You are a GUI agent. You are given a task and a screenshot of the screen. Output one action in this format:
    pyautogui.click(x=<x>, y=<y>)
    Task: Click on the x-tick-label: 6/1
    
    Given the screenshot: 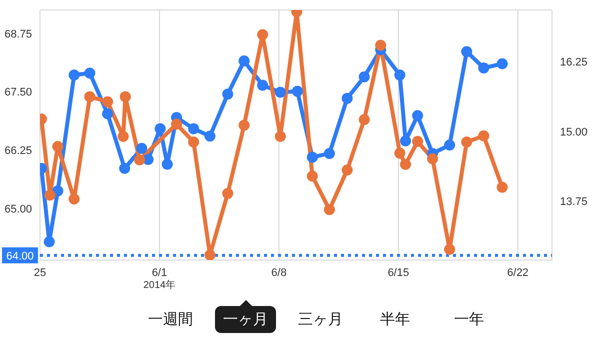 What is the action you would take?
    pyautogui.click(x=160, y=272)
    